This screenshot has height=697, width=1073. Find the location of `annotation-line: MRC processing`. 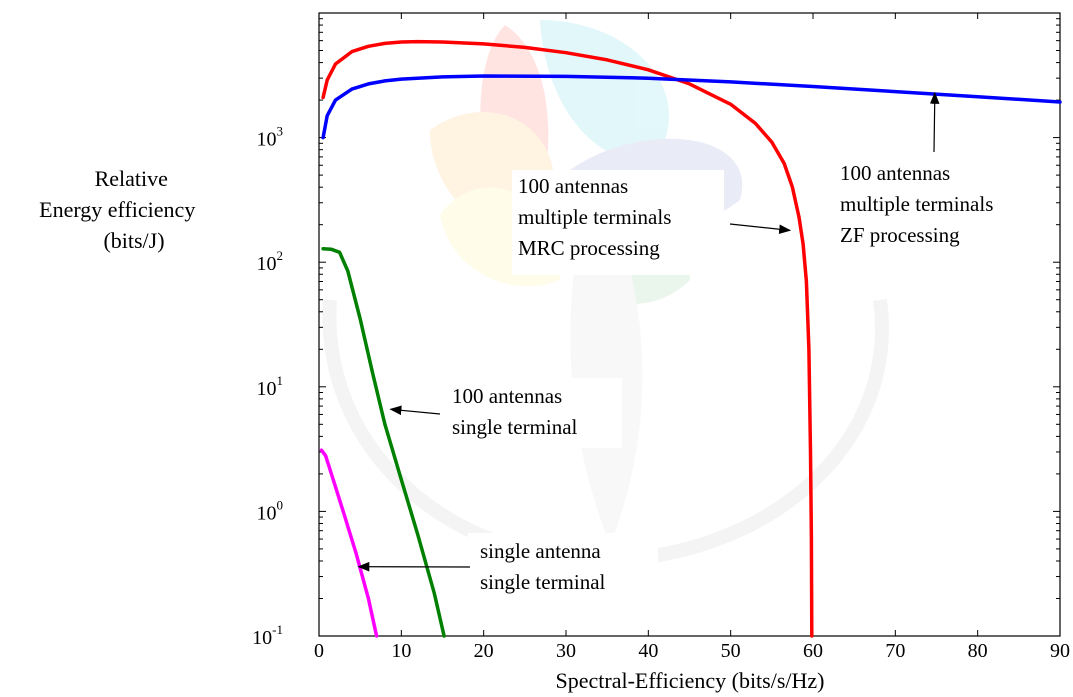

annotation-line: MRC processing is located at coordinates (589, 248).